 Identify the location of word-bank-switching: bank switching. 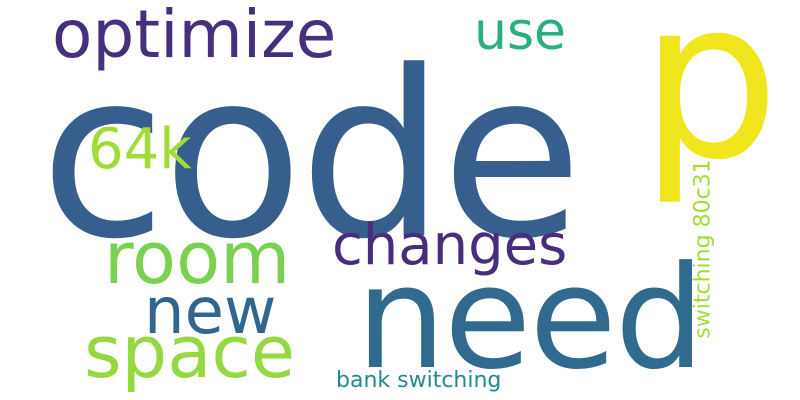
(419, 380).